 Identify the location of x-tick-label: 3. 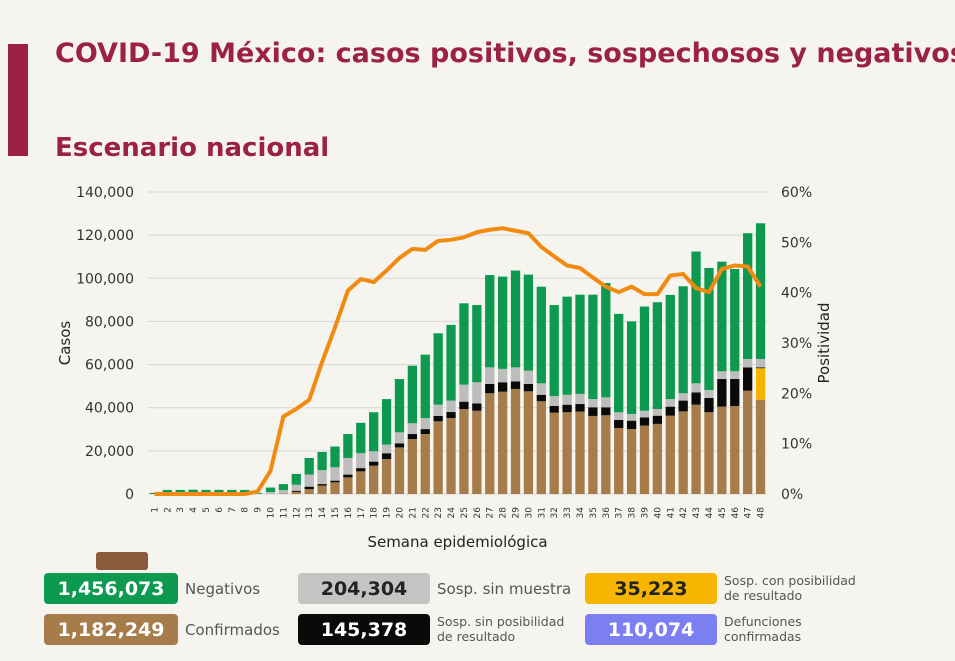
(181, 510).